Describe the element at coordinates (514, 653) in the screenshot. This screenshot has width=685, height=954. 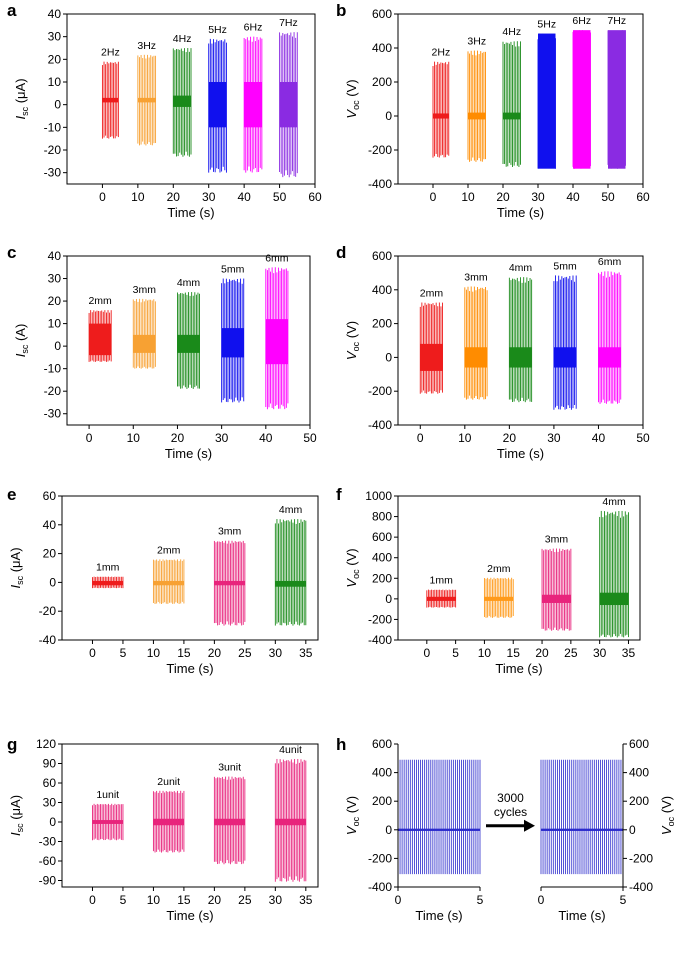
I see `x-tick-label-f: 15` at that location.